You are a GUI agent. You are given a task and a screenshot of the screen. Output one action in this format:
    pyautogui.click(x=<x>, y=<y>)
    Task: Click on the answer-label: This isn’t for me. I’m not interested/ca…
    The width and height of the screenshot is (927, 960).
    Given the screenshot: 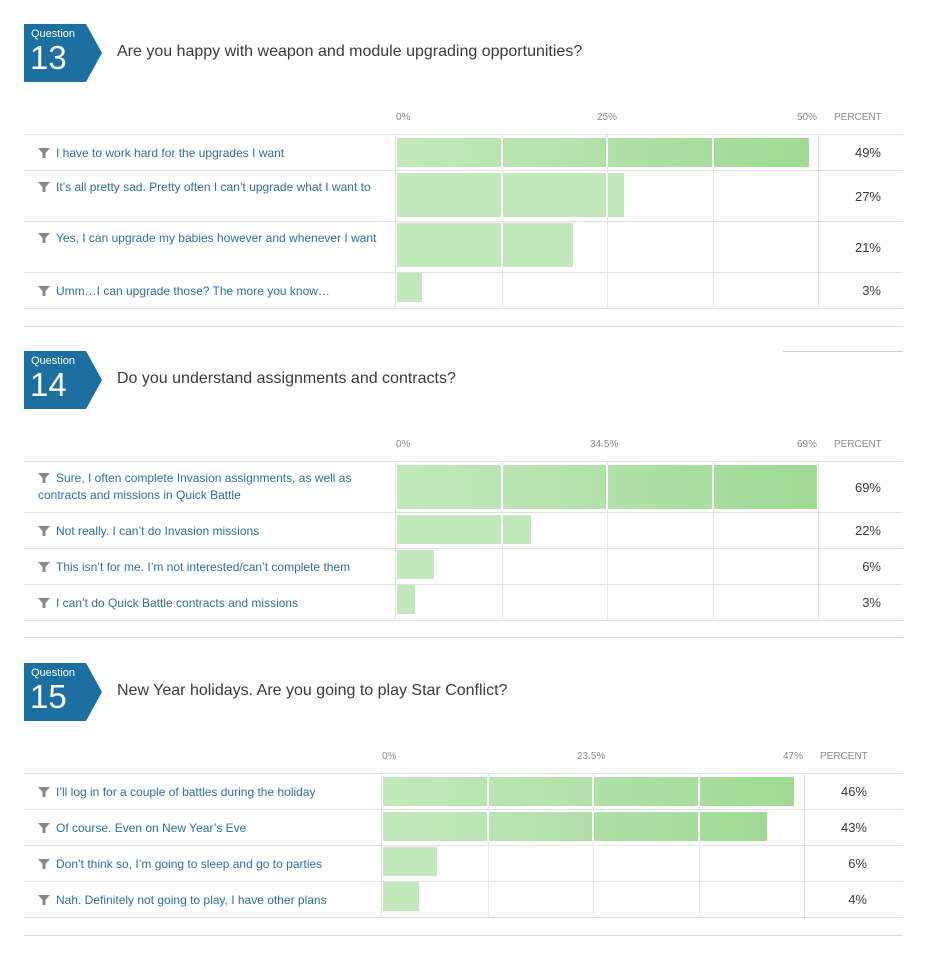 What is the action you would take?
    pyautogui.click(x=210, y=567)
    